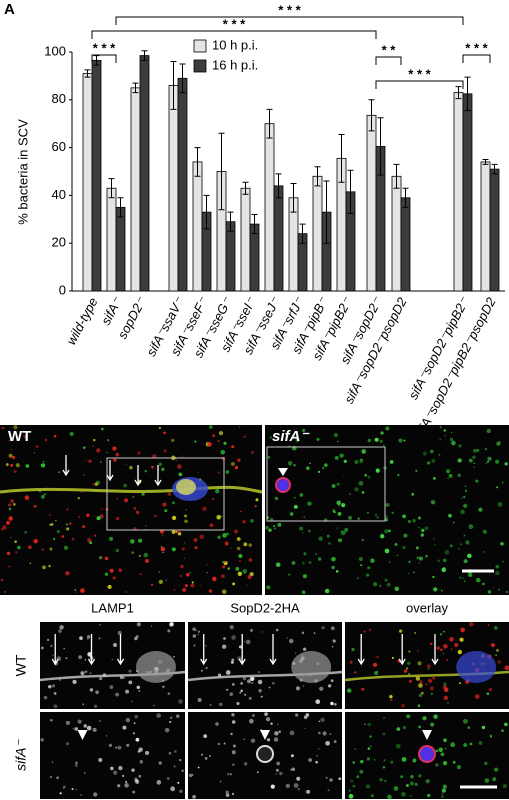  Describe the element at coordinates (82, 735) in the screenshot. I see `arrowhead` at that location.